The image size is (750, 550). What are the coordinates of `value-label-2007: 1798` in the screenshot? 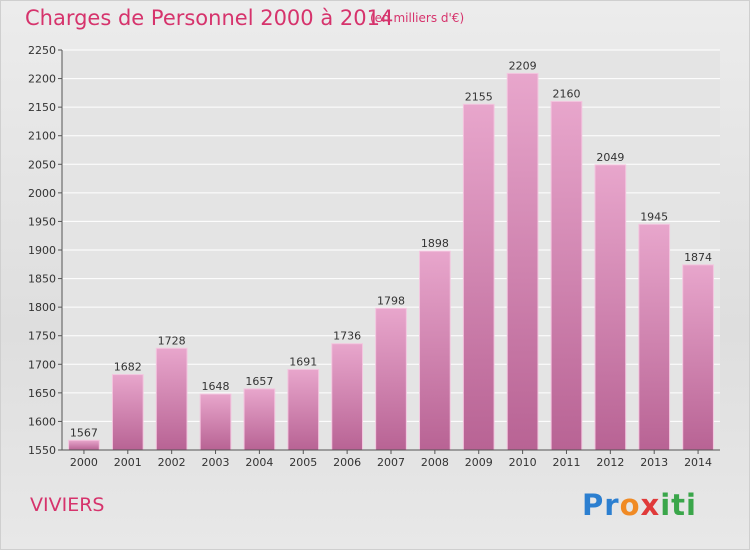 It's located at (391, 300).